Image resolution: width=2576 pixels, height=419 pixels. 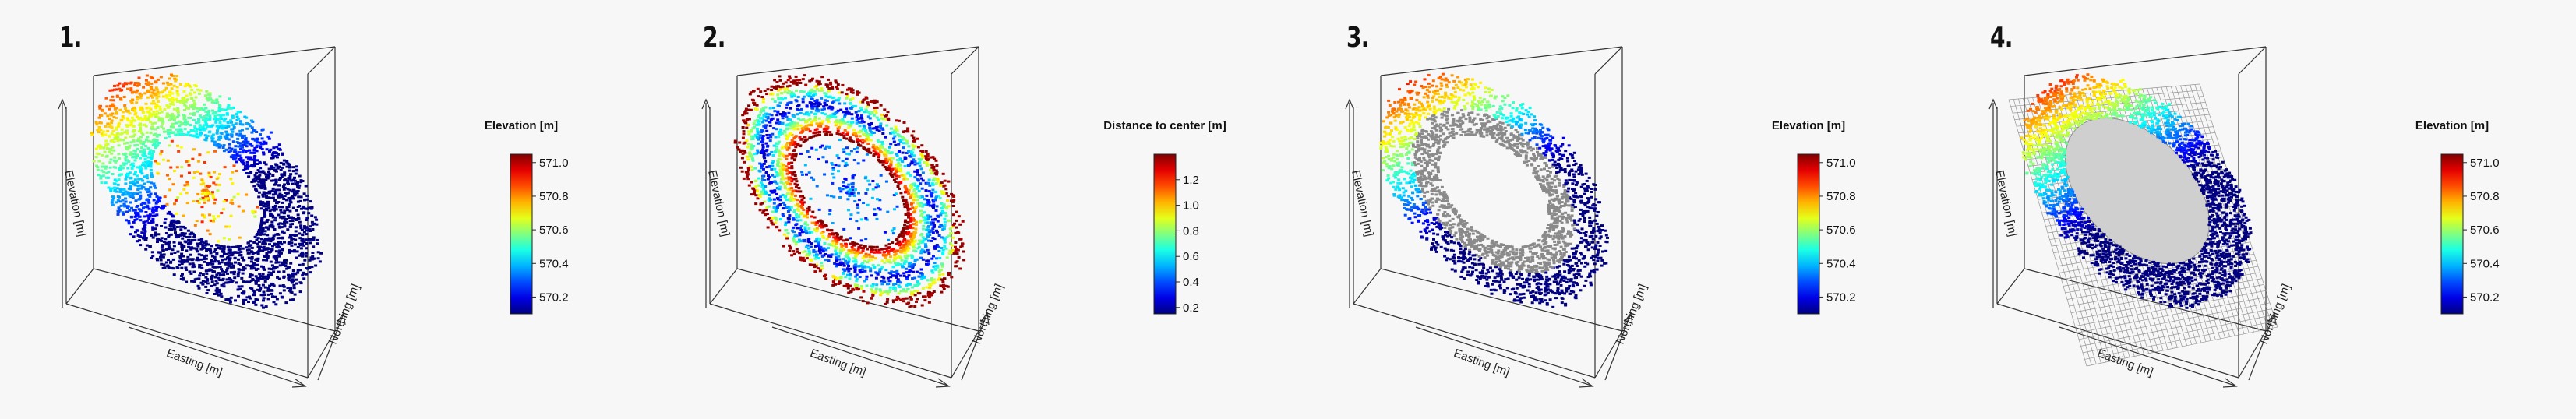 I want to click on colorbar: Distance to center [m] 1.2 1.0 0.8 0.6 0.4 0.2, so click(x=1164, y=217).